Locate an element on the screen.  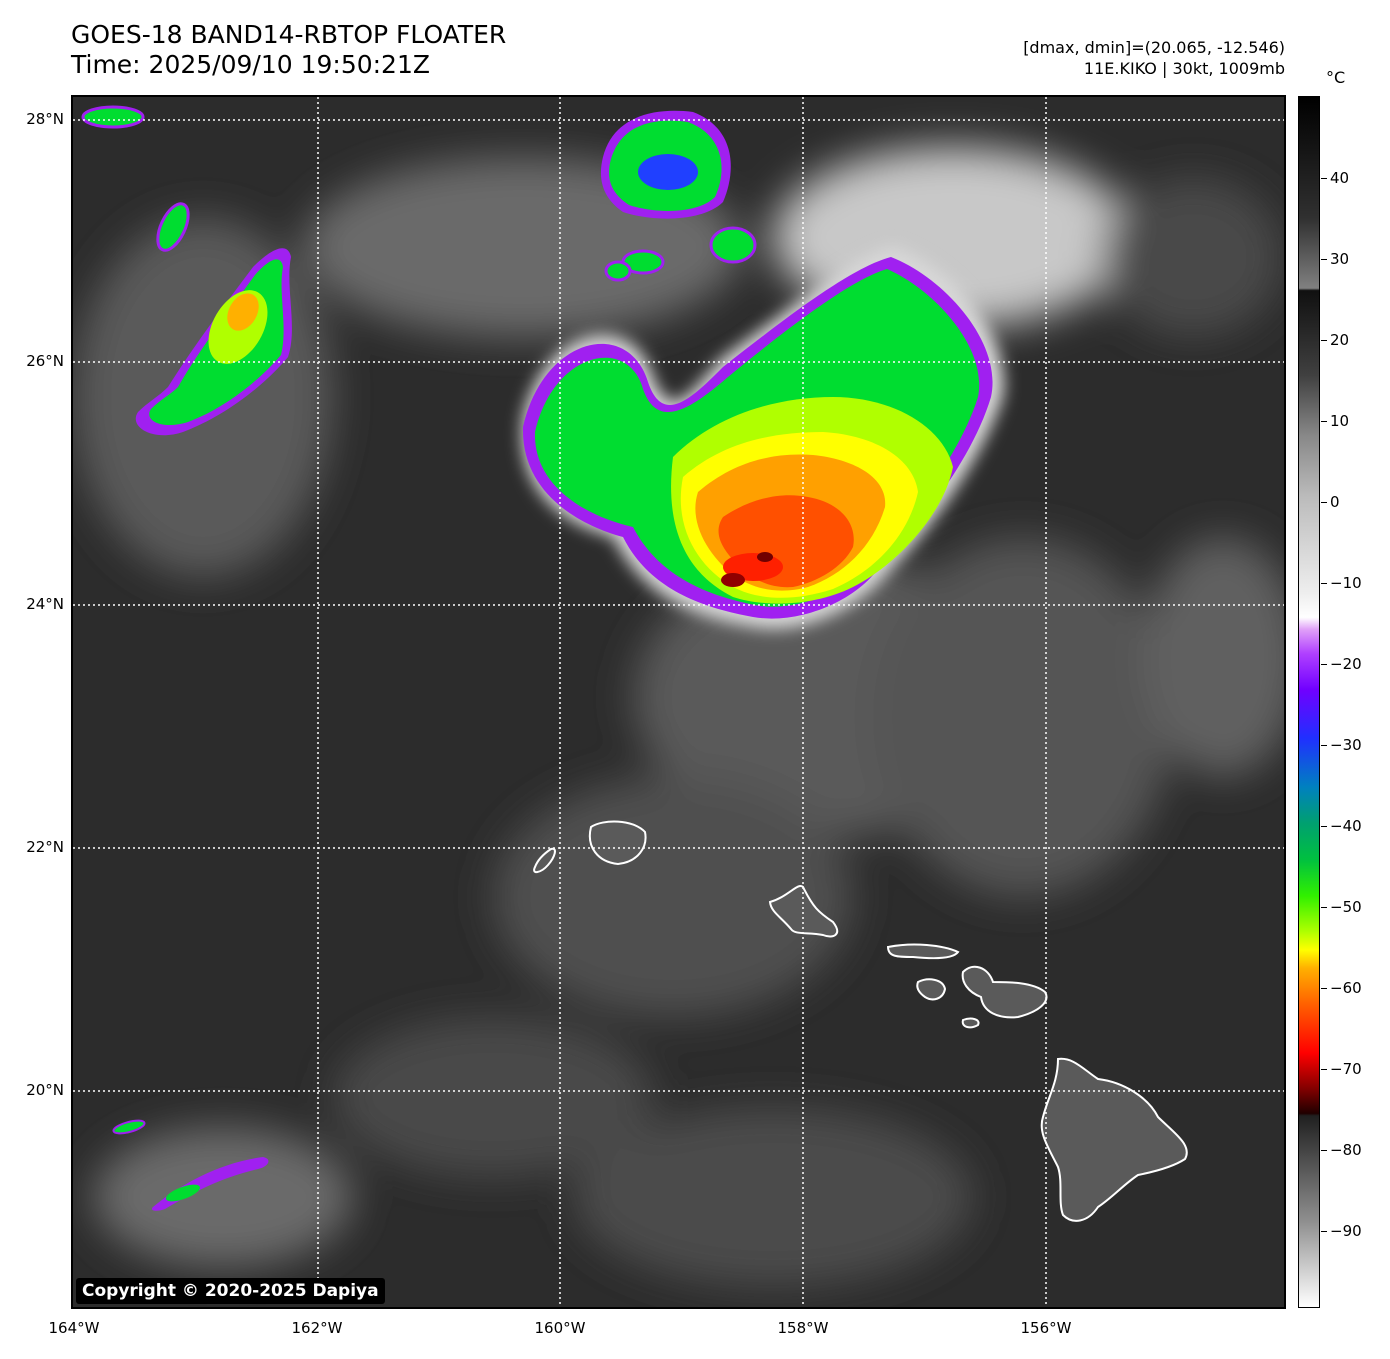
copyright-label: Copyright © 2020-2025 Dapiya is located at coordinates (230, 1291).